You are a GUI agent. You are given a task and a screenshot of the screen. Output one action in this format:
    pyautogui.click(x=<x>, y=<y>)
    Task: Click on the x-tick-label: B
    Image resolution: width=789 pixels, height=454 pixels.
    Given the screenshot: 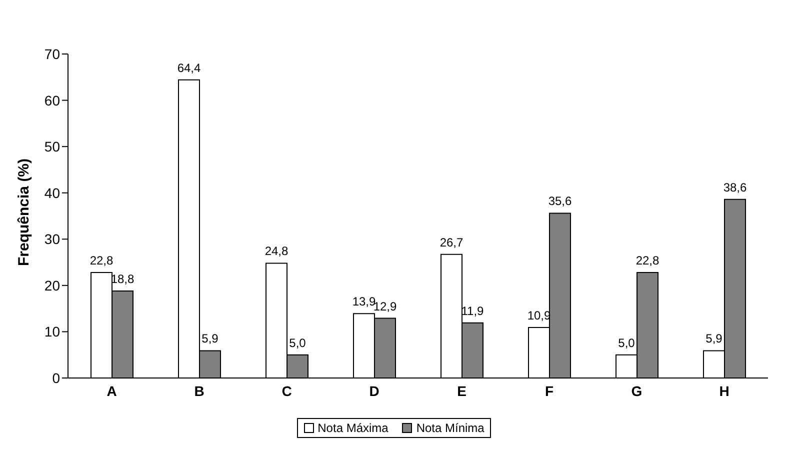 What is the action you would take?
    pyautogui.click(x=199, y=390)
    